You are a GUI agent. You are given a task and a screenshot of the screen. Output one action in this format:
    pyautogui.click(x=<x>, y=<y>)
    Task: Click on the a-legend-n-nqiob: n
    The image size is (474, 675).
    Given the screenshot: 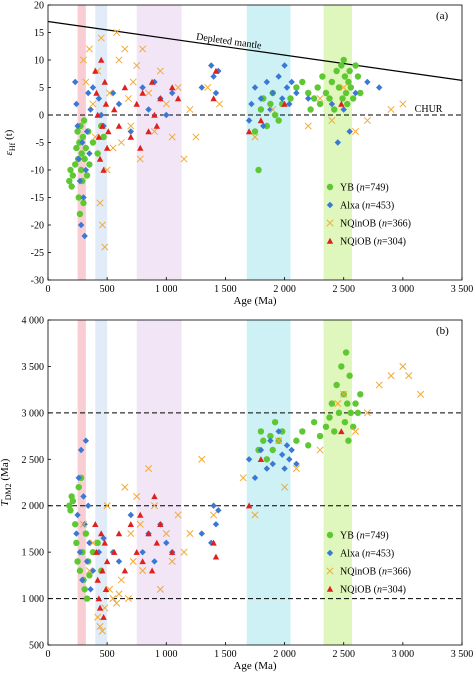 What is the action you would take?
    pyautogui.click(x=379, y=242)
    